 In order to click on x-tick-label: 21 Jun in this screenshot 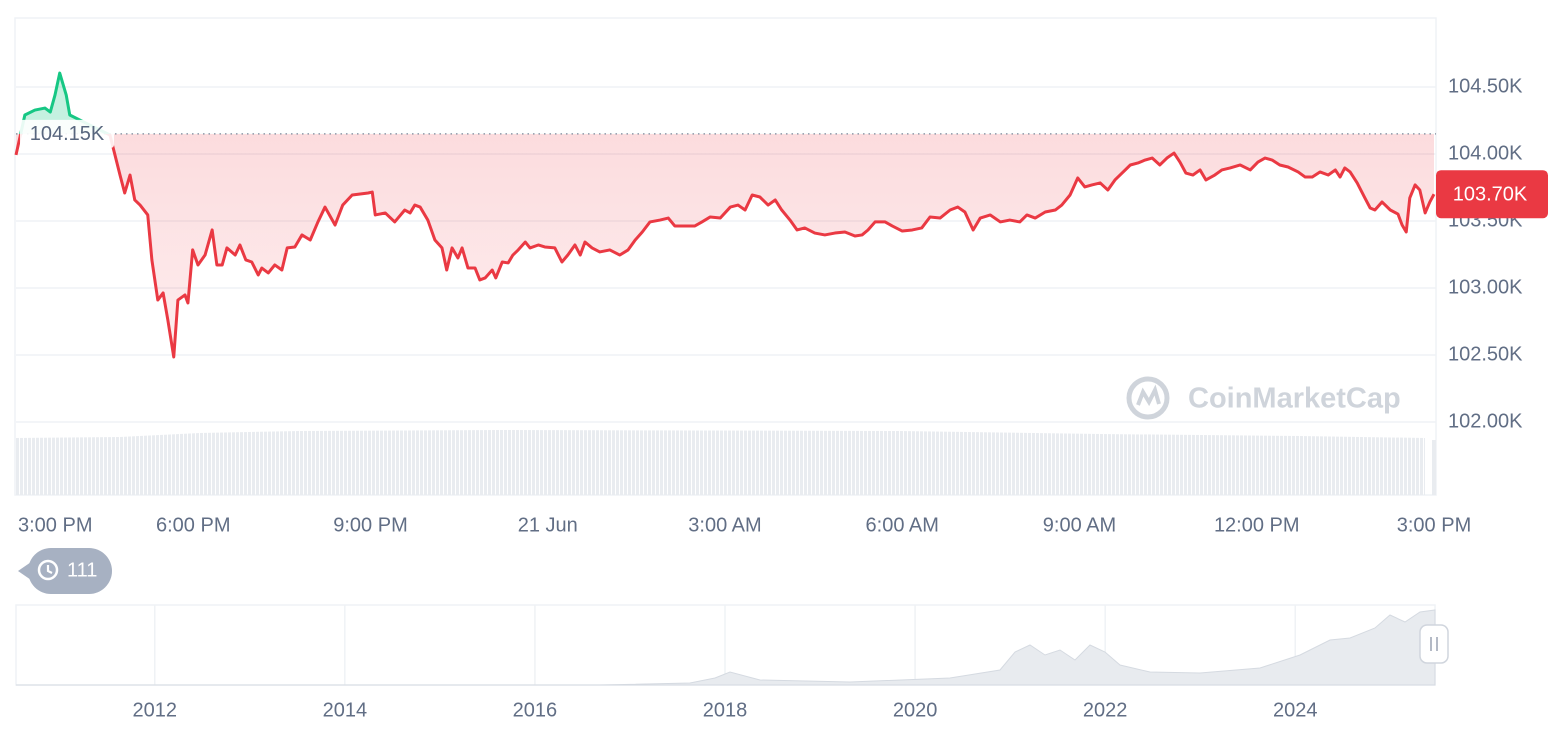, I will do `click(548, 525)`.